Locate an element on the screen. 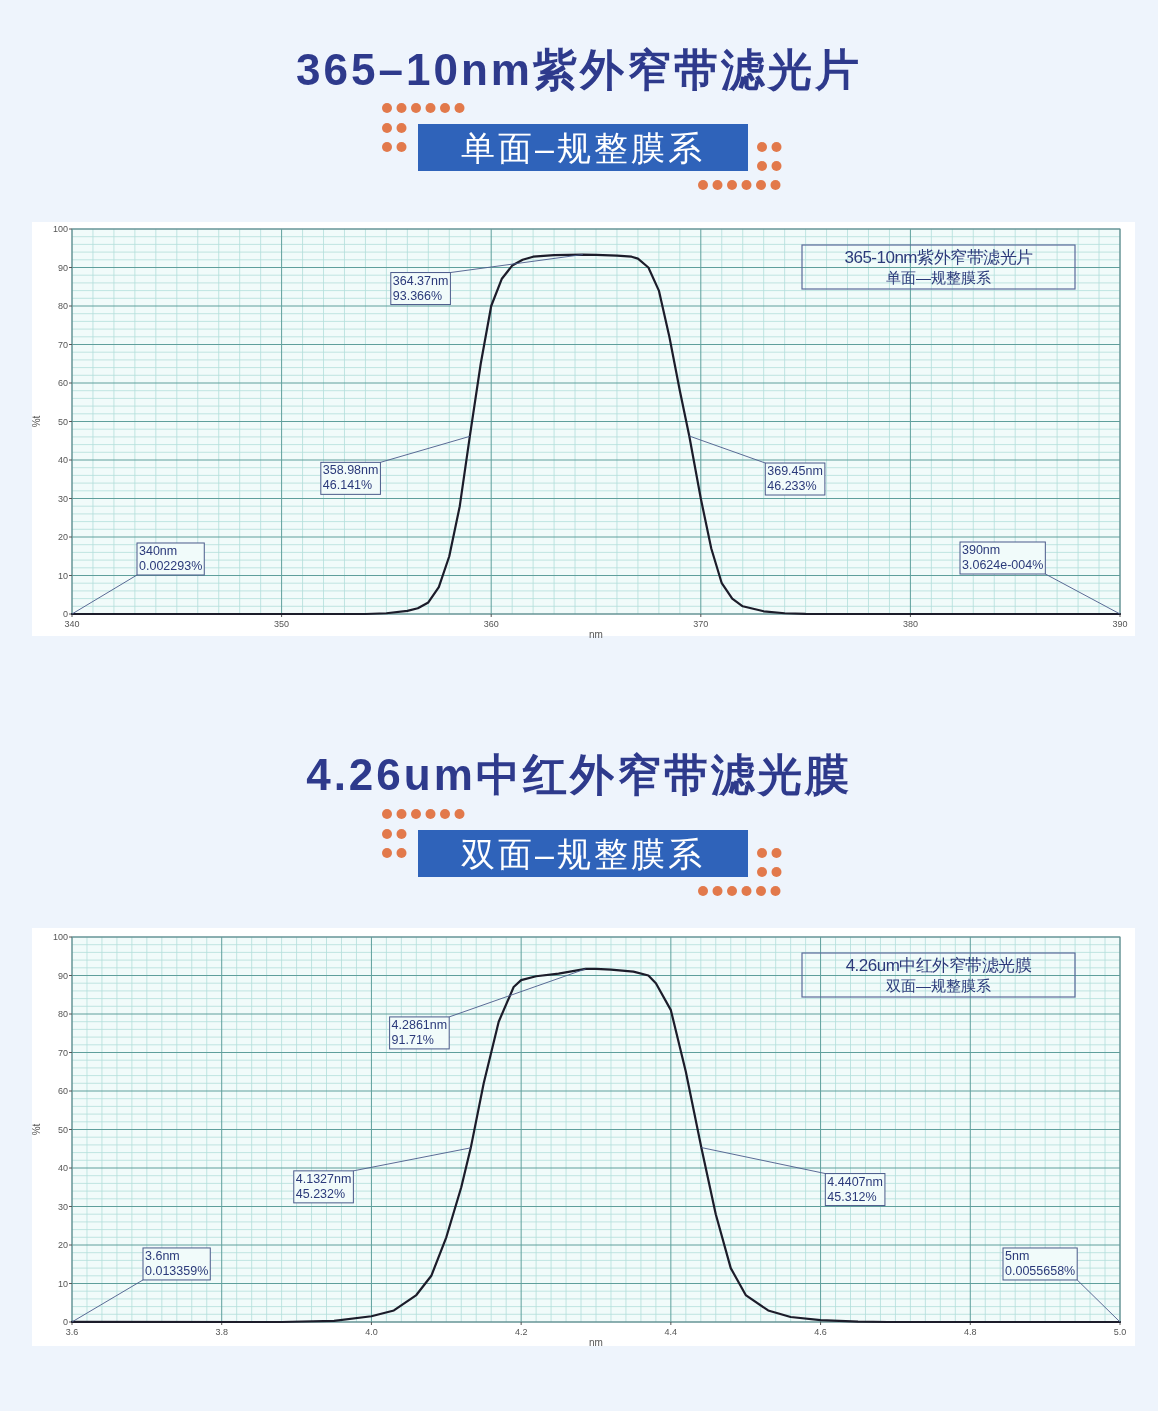 The height and width of the screenshot is (1411, 1158). chart-title: 365–10nm紫外窄带滤光片 is located at coordinates (579, 69).